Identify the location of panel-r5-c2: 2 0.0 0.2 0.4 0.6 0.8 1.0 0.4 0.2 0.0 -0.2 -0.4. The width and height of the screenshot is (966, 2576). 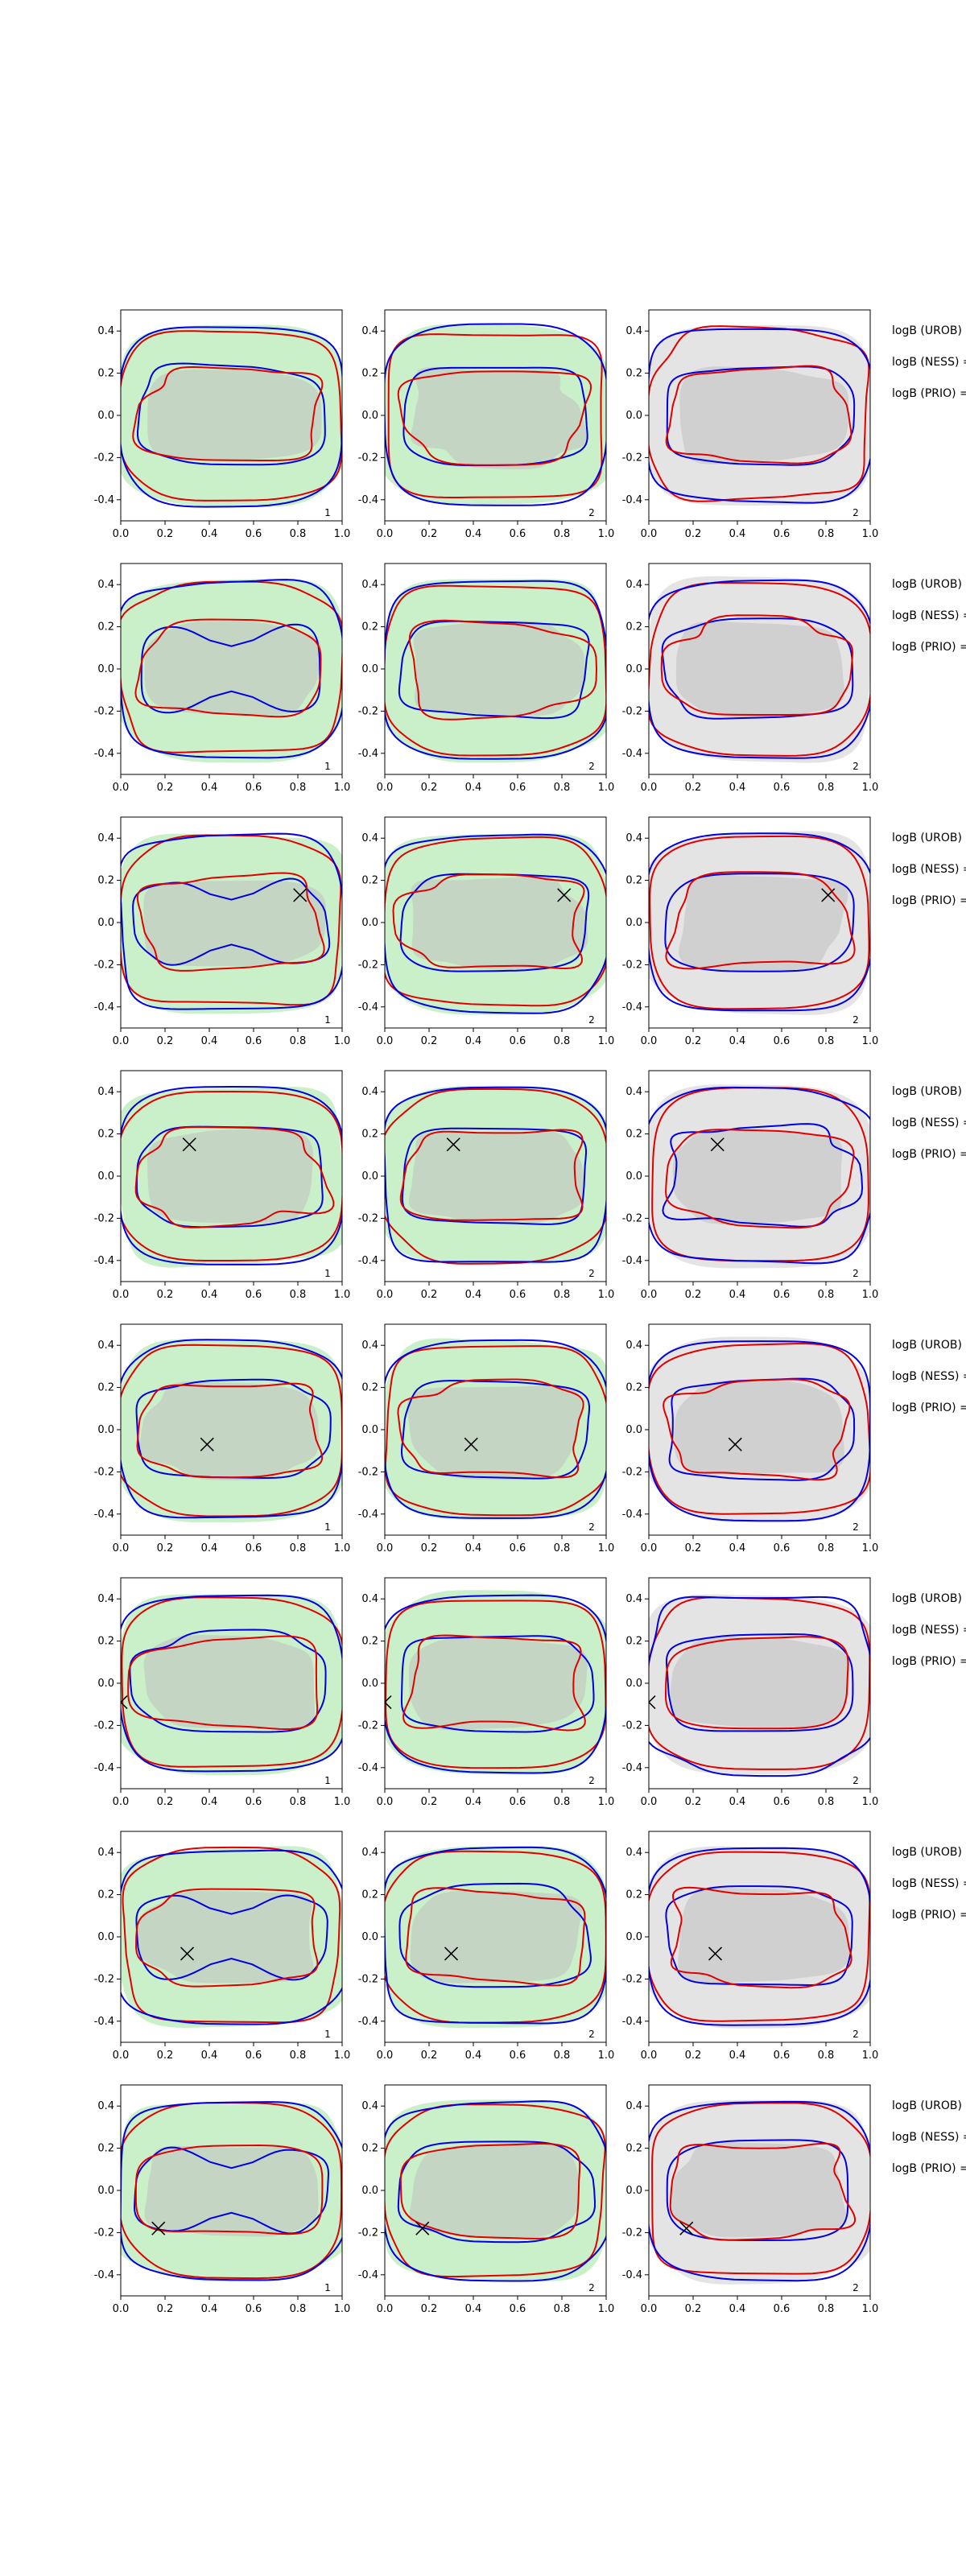
(486, 1438).